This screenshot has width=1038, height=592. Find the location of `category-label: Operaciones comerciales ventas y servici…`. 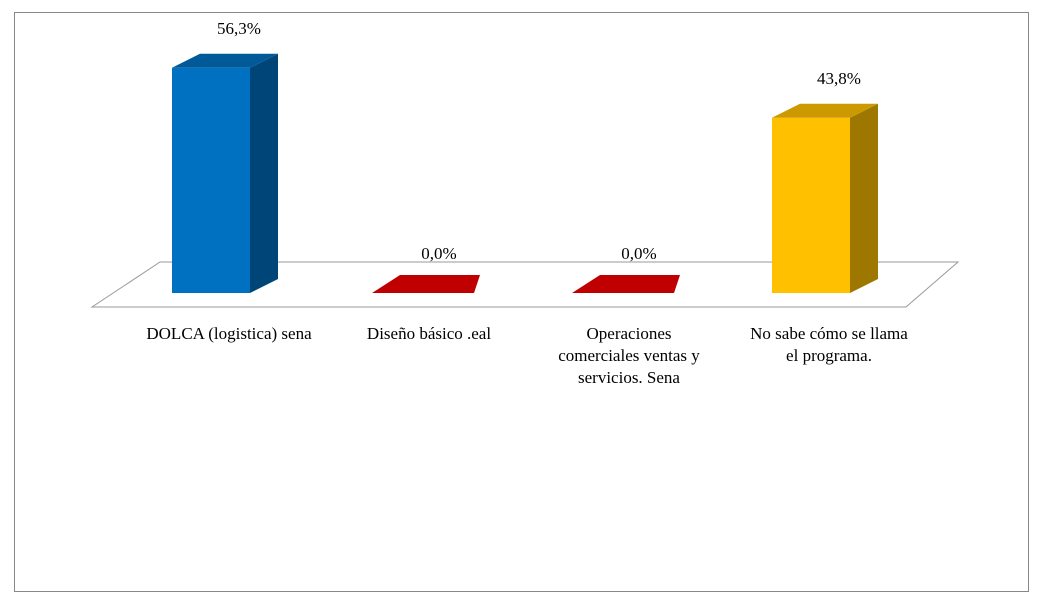

category-label: Operaciones comerciales ventas y servici… is located at coordinates (629, 355).